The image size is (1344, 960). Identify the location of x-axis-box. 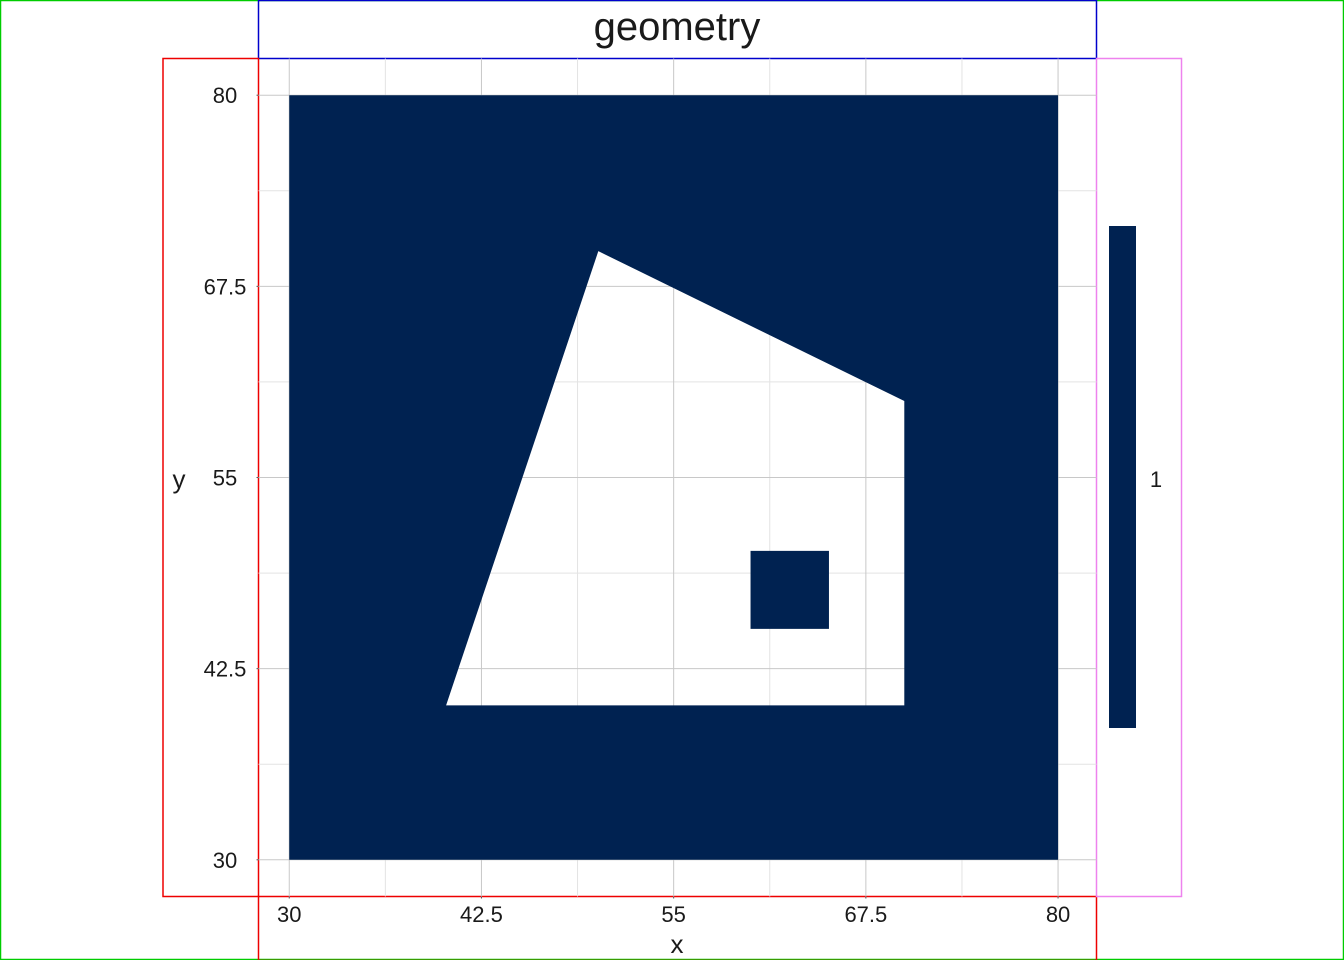
(677, 927).